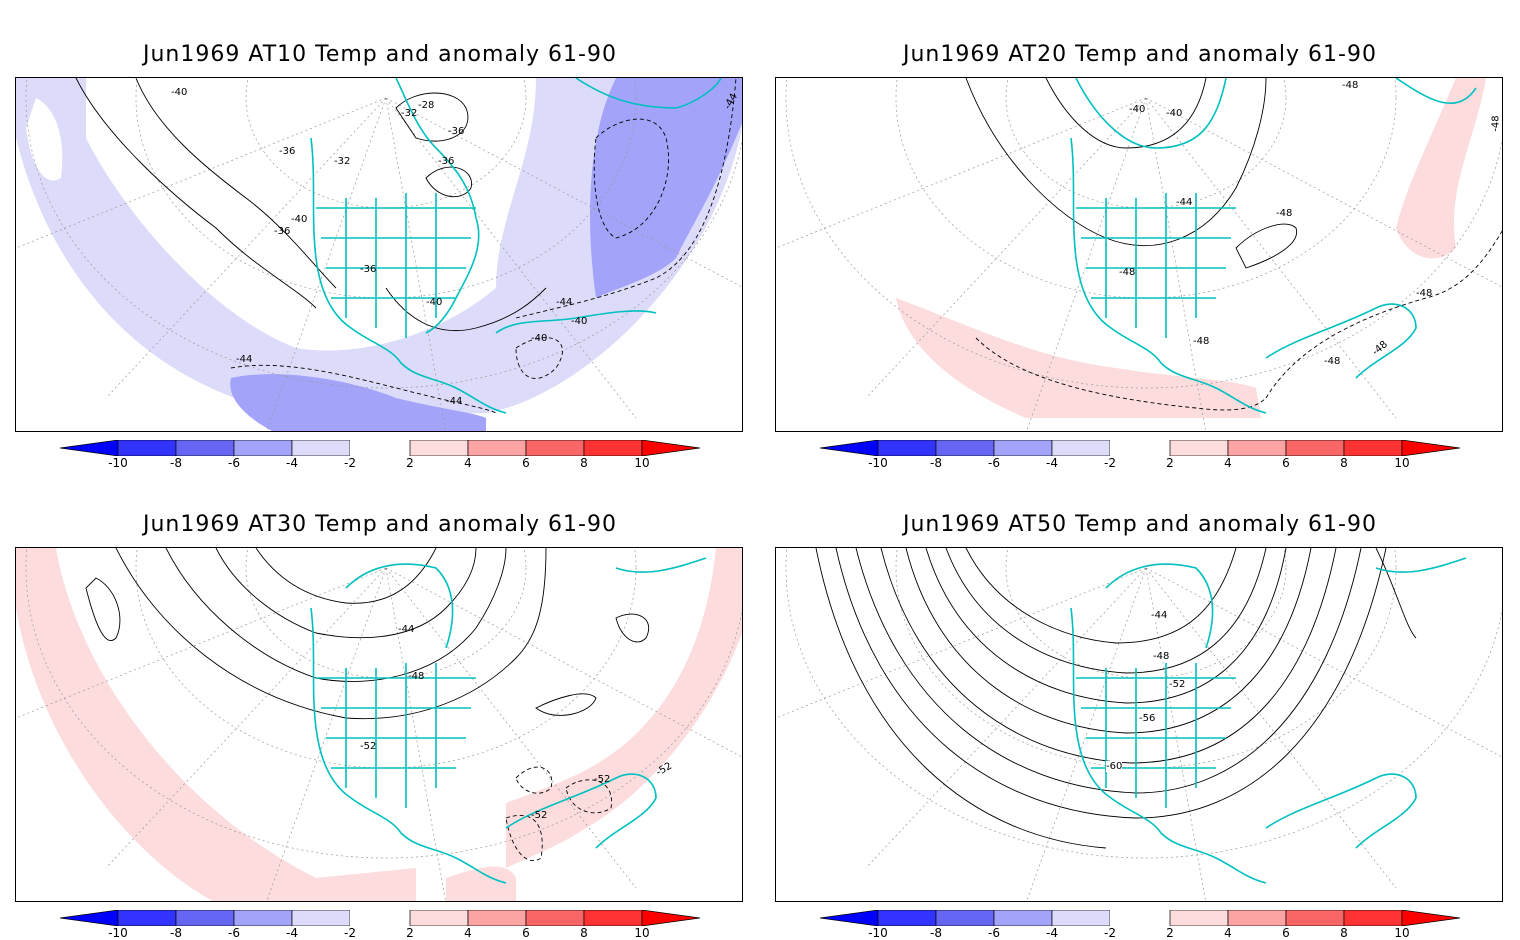 Image resolution: width=1520 pixels, height=940 pixels. I want to click on contour-label: -56, so click(1147, 718).